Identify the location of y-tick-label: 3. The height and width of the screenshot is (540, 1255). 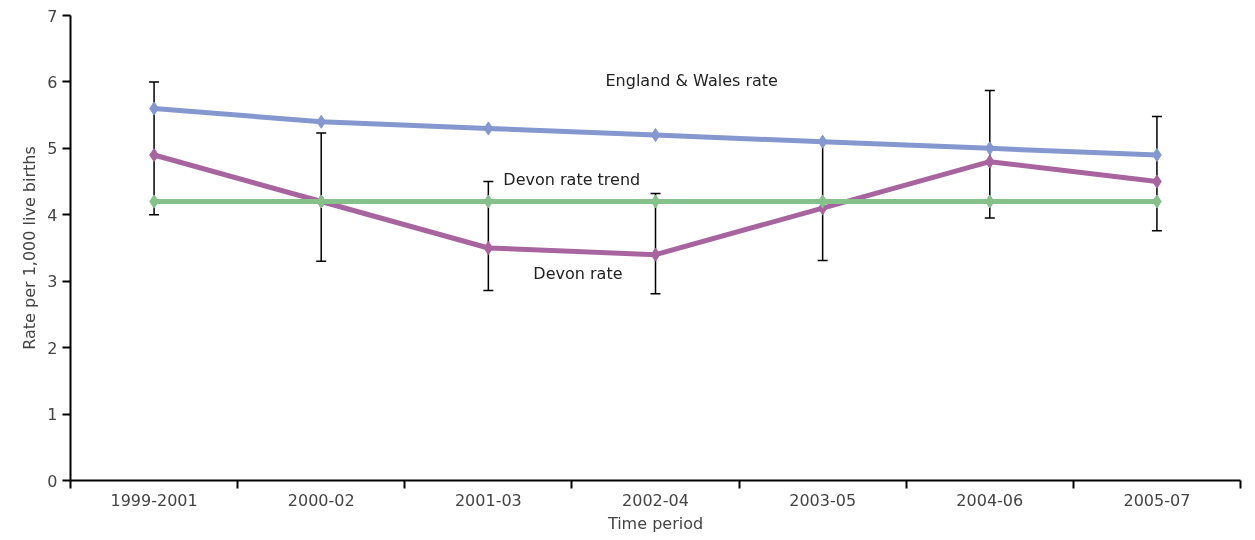
(52, 282).